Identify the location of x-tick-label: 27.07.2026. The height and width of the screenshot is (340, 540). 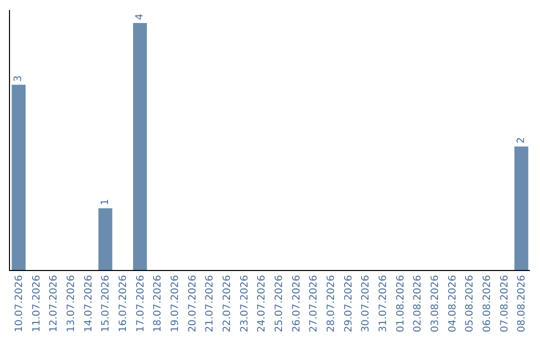
(314, 303).